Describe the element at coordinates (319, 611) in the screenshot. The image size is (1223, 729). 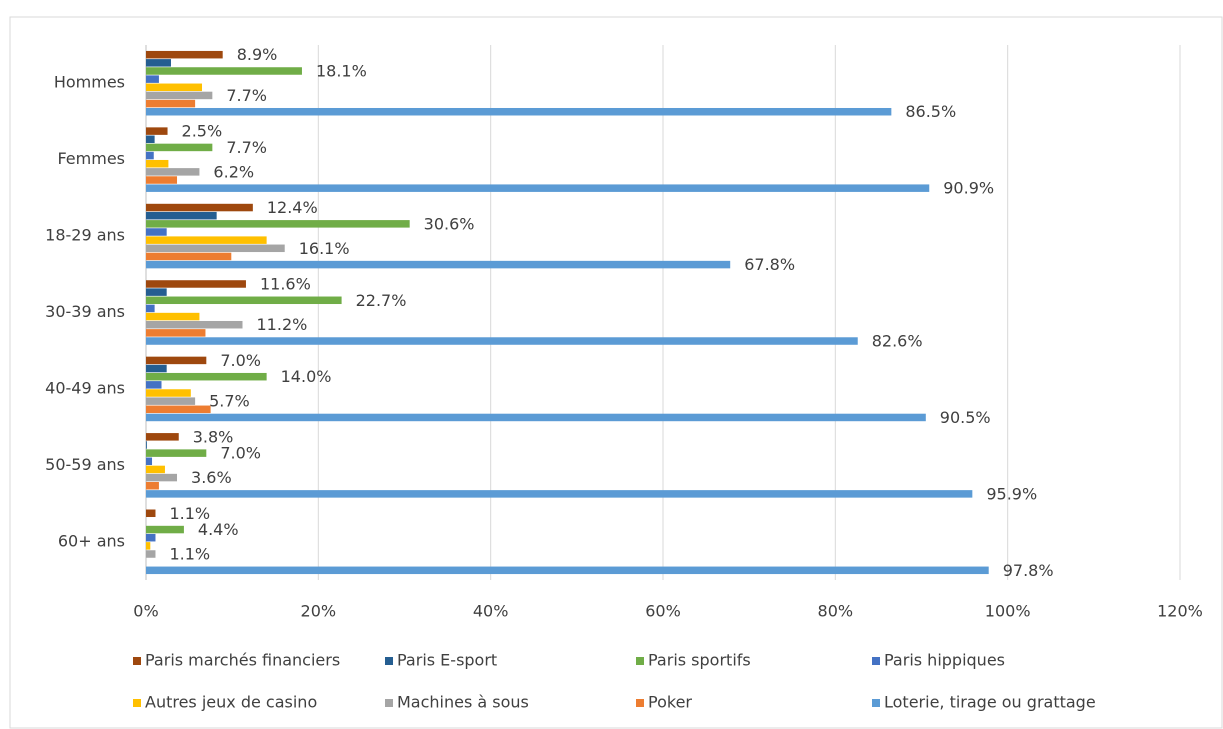
I see `x-tick-label: 20%` at that location.